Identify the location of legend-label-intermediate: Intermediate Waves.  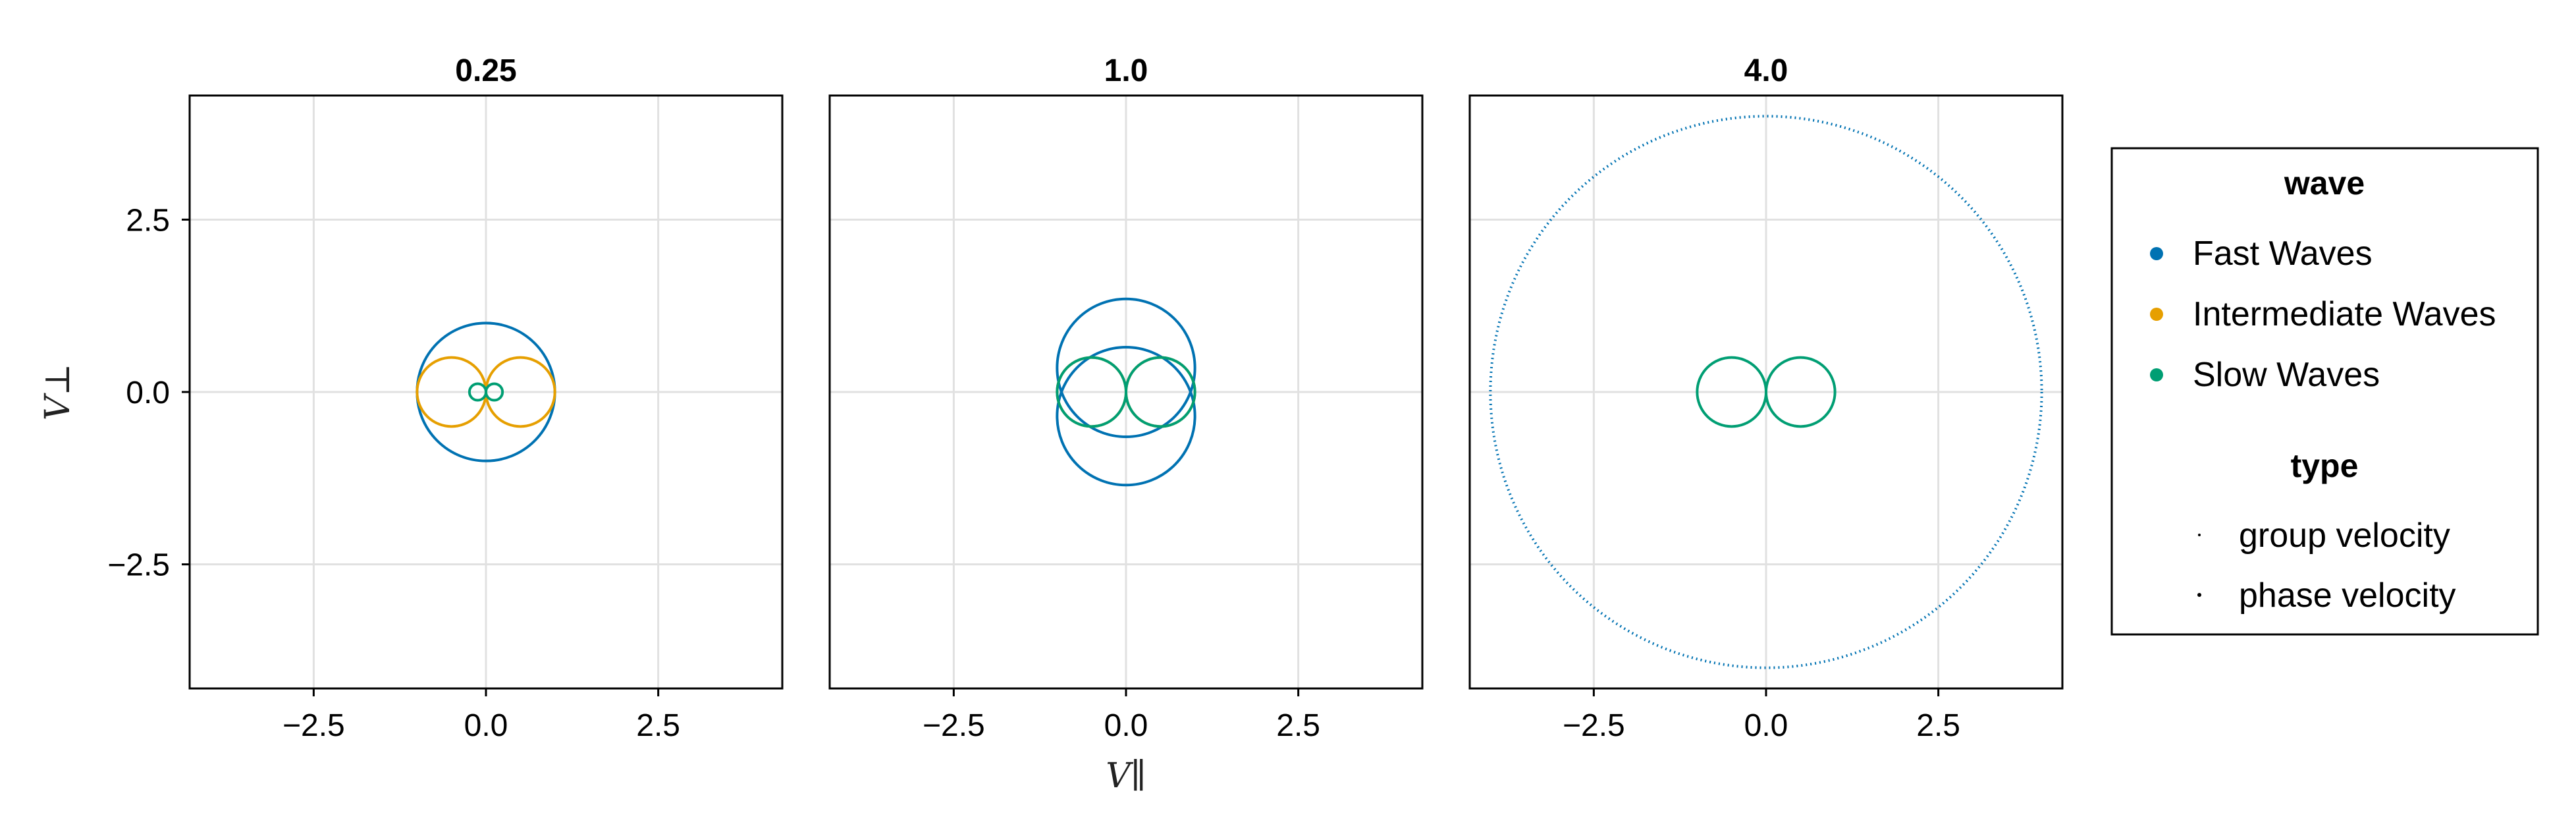
(2344, 314).